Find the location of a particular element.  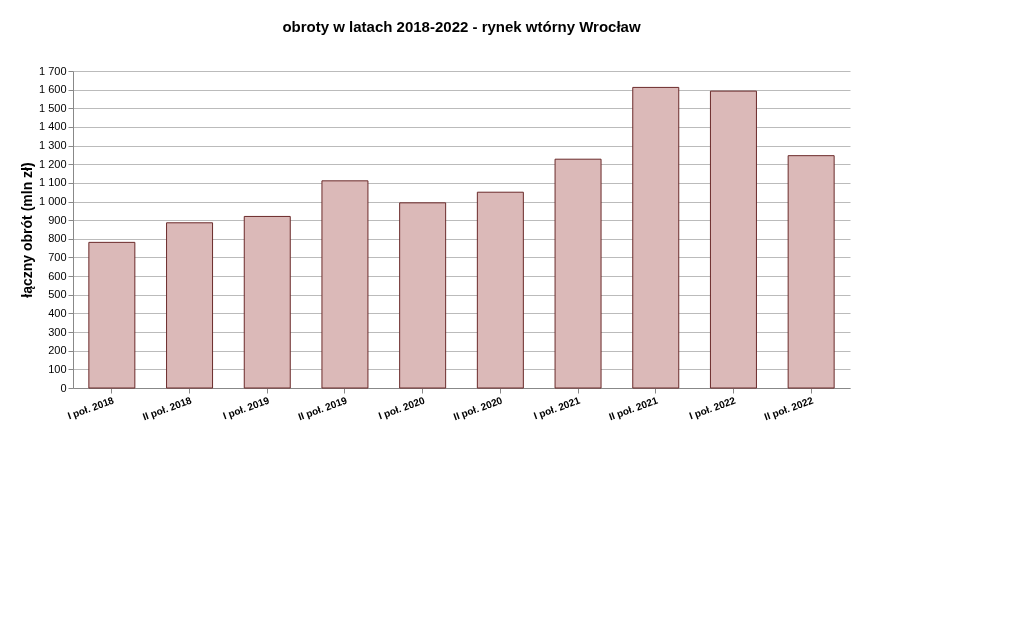

x-tick-label: II poł. 2022 is located at coordinates (788, 408).